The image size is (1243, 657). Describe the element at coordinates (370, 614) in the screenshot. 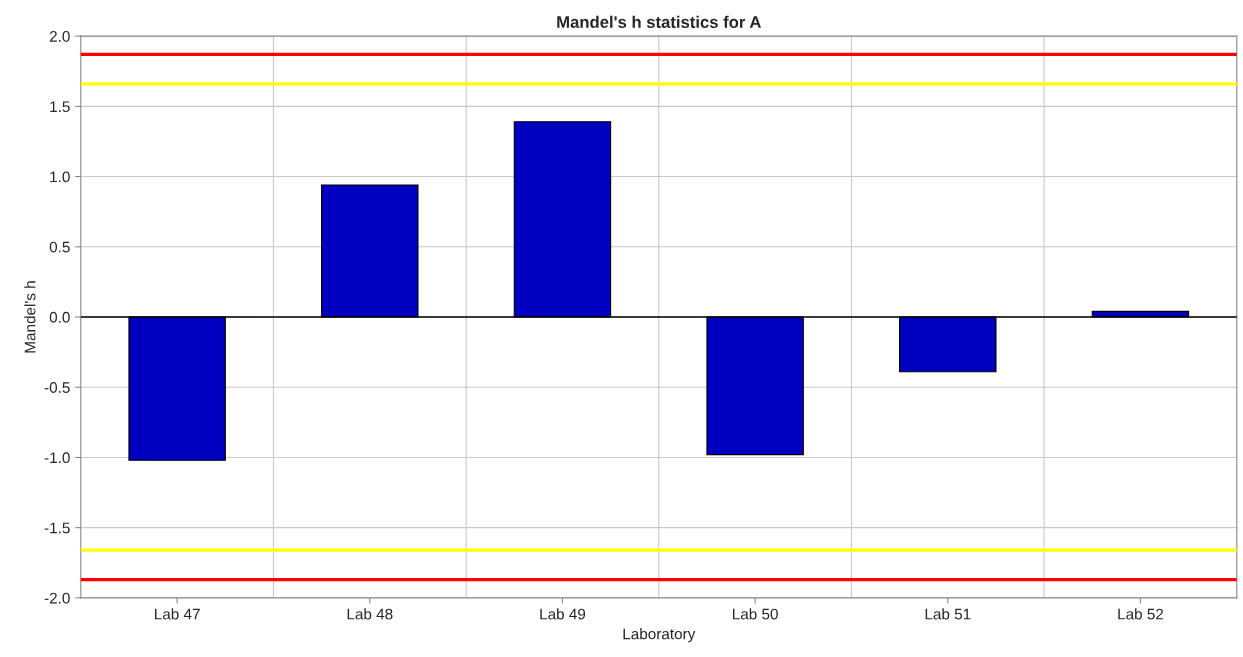

I see `x-tick-label: Lab 48` at that location.